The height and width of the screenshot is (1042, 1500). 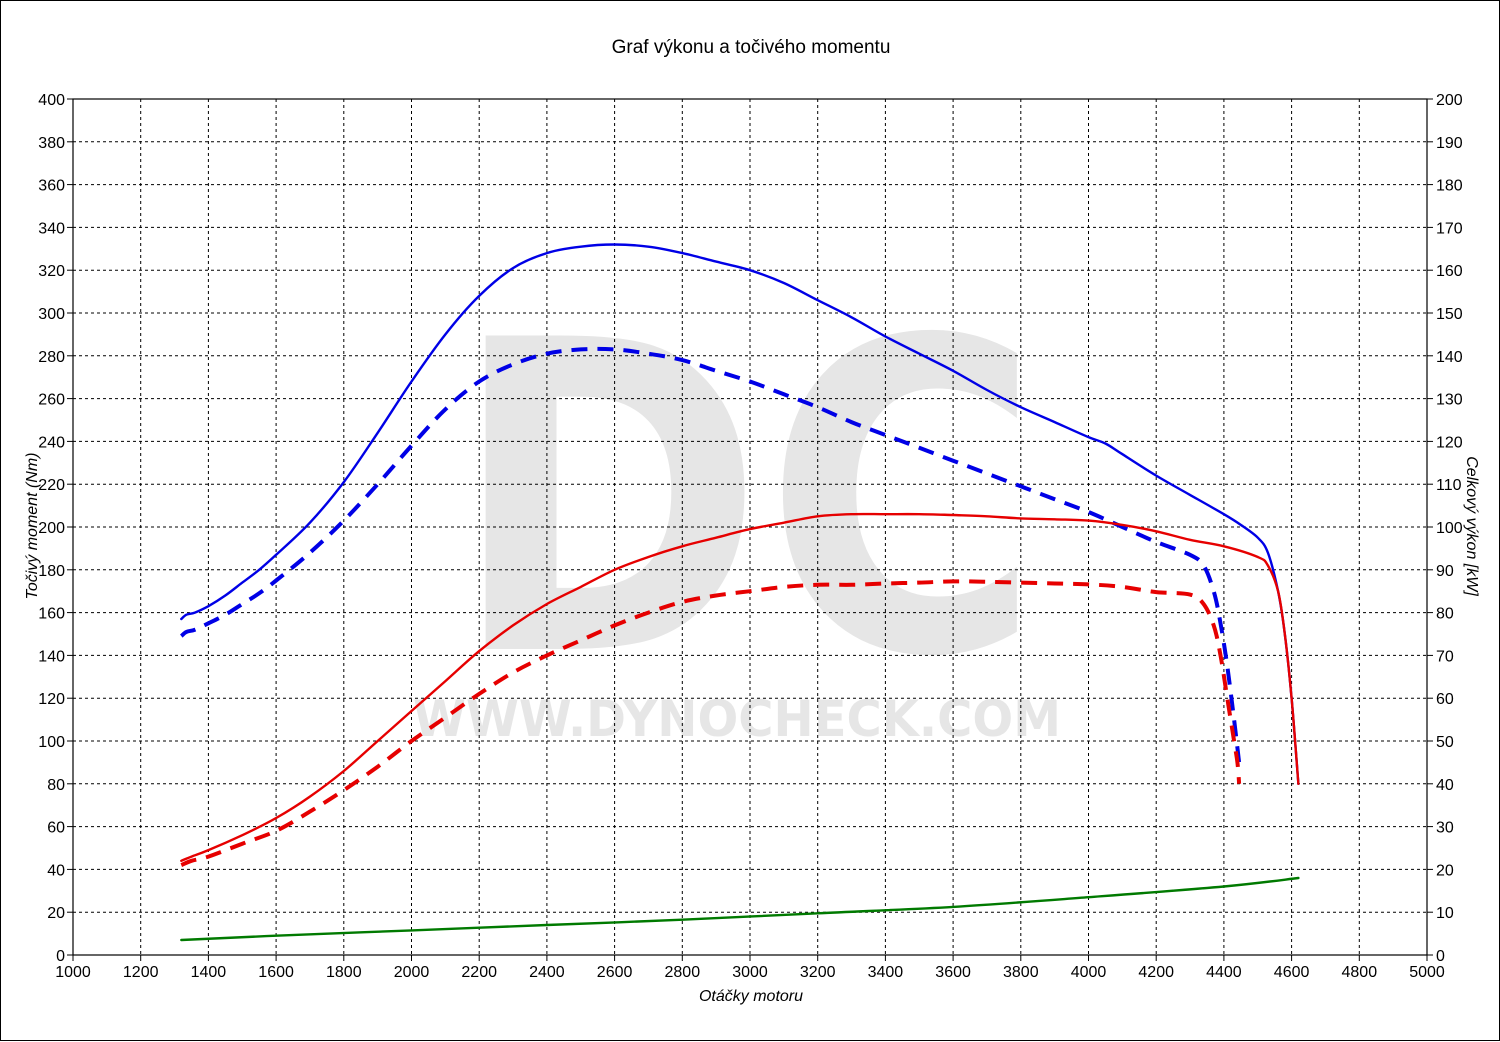 I want to click on y-right-tick-label: 200, so click(x=1449, y=100).